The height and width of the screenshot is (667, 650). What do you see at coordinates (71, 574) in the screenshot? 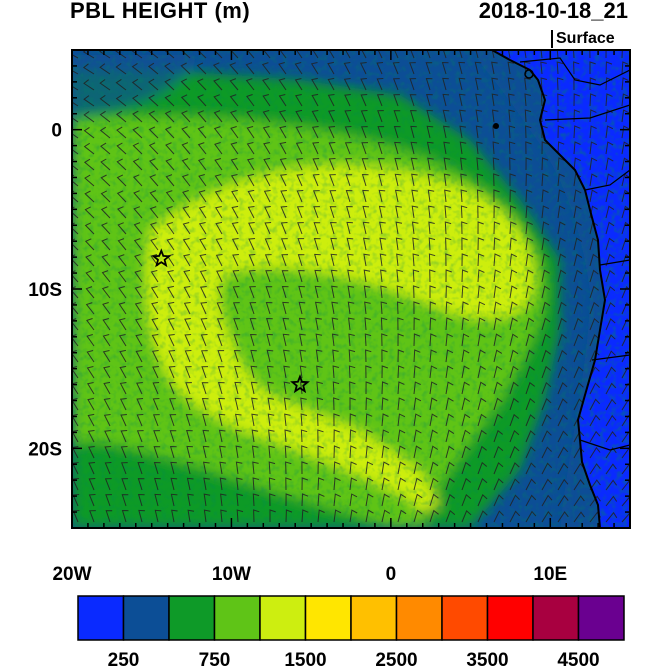
I see `lon-label-0: 20W` at bounding box center [71, 574].